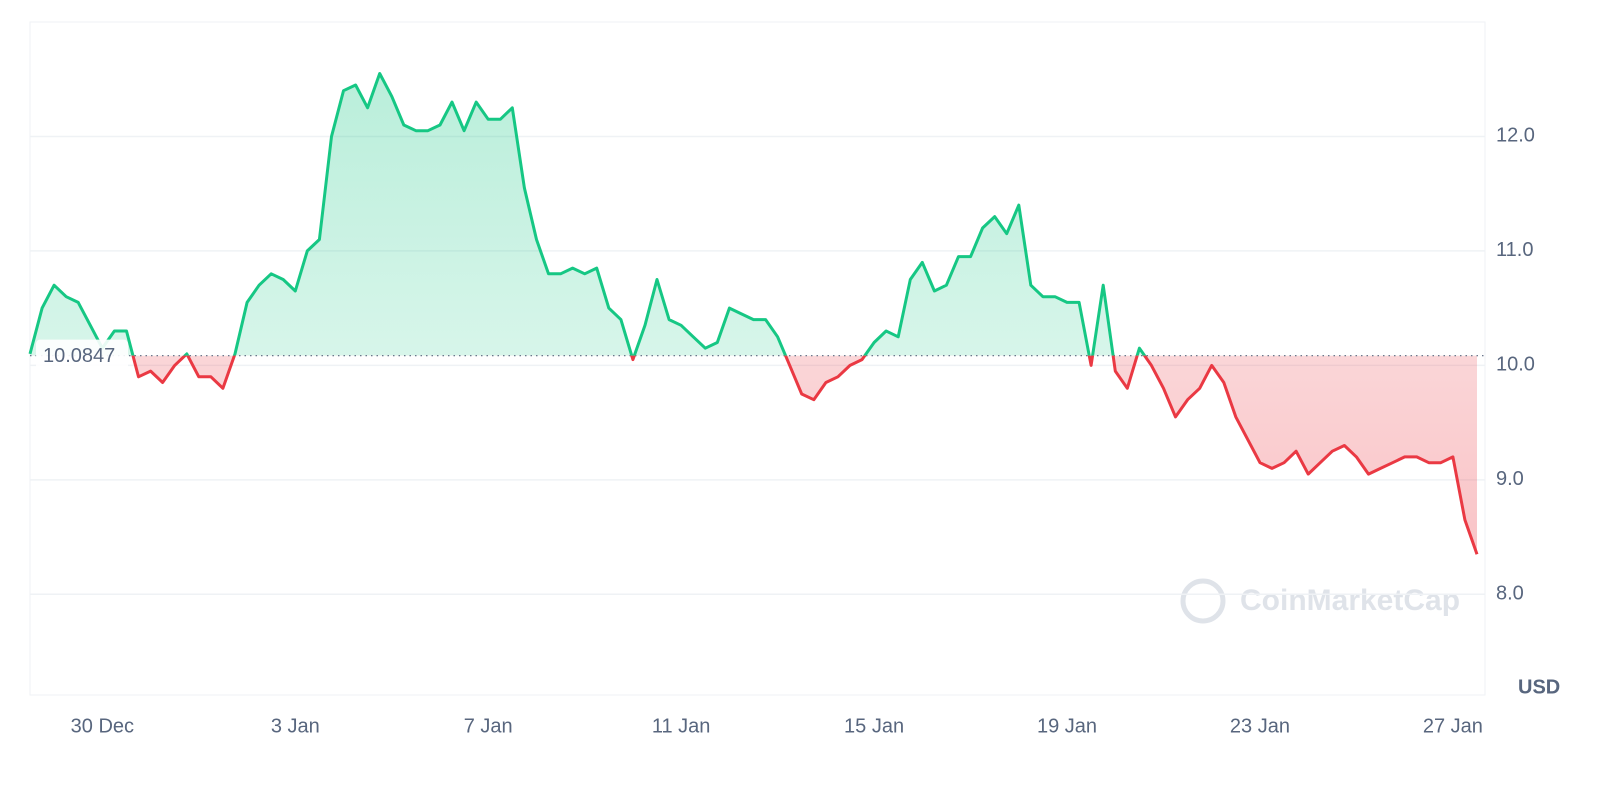 The image size is (1598, 796). I want to click on x-tick-label: 15 Jan, so click(874, 726).